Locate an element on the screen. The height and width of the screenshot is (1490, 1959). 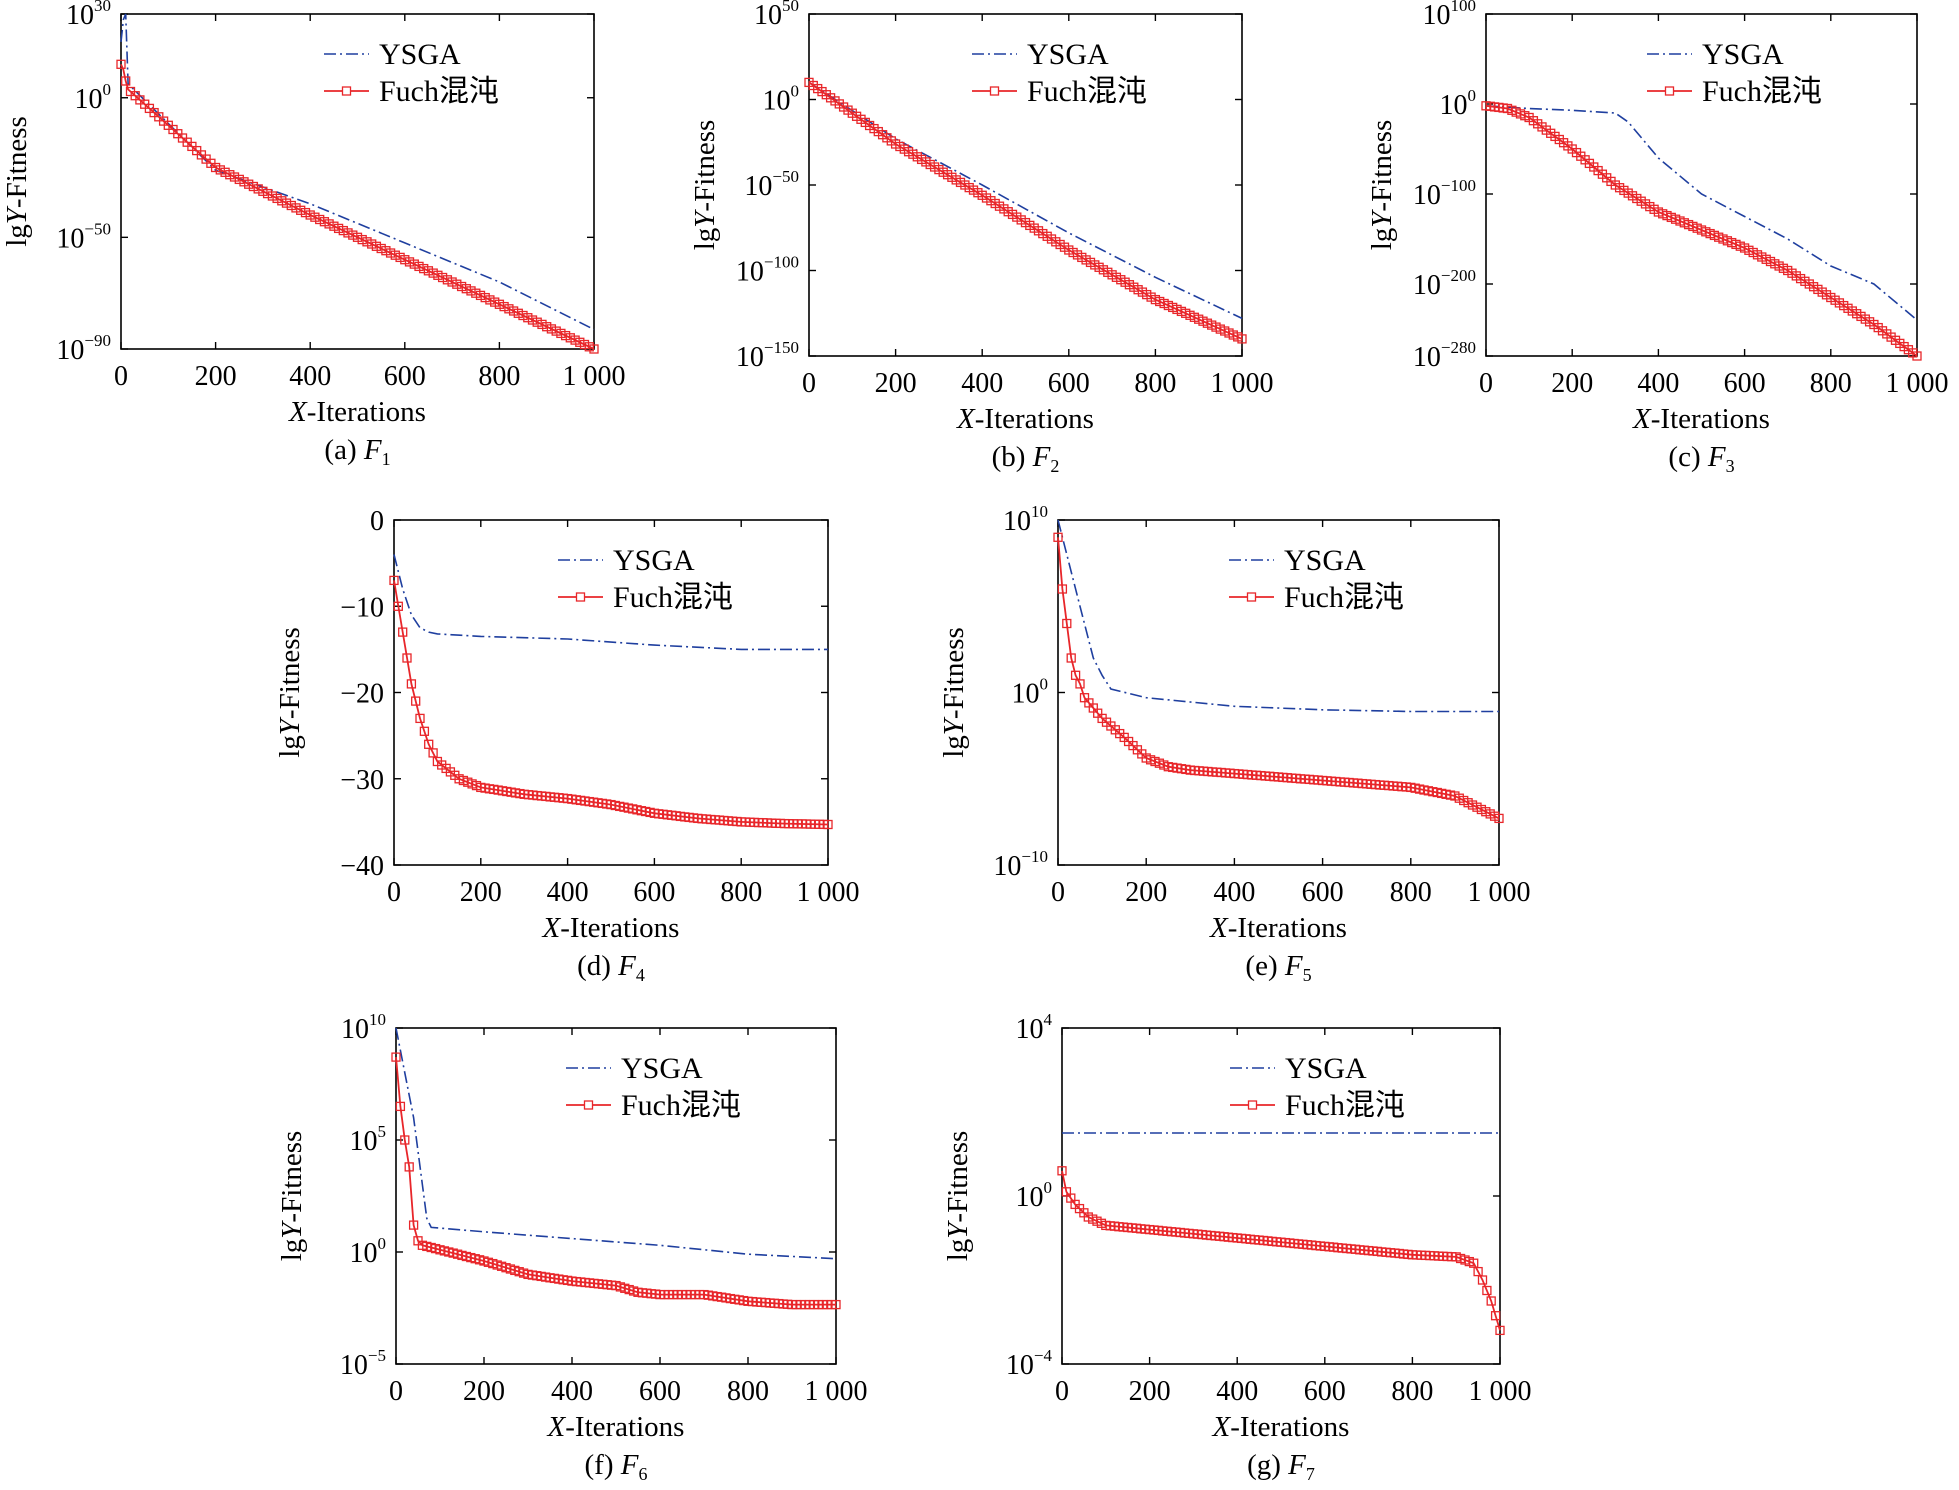
chart-caption: (g) F7 is located at coordinates (1281, 1466).